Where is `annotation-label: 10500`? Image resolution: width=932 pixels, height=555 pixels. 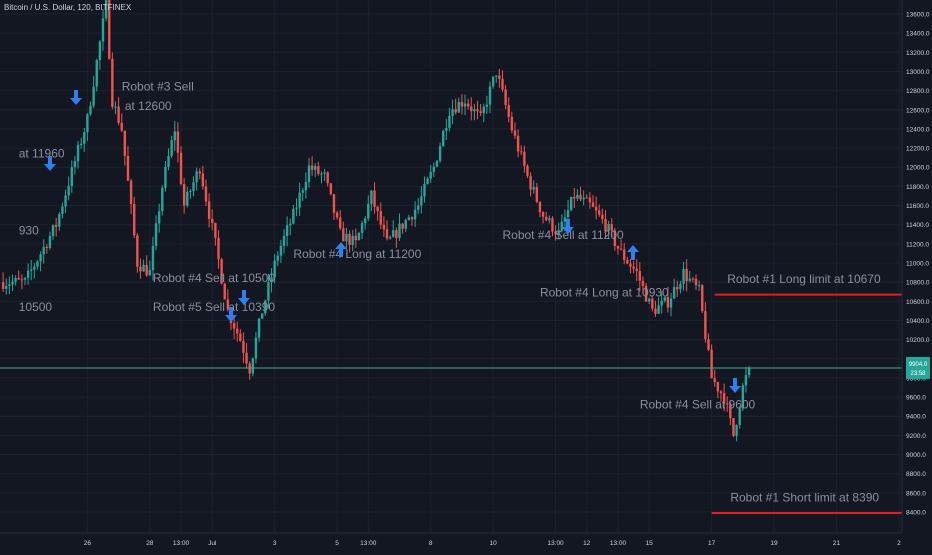
annotation-label: 10500 is located at coordinates (36, 307).